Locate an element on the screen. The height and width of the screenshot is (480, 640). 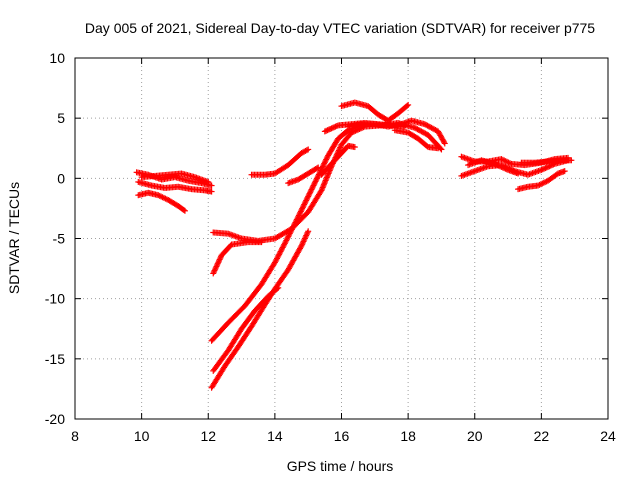
y-tick-label: 5 is located at coordinates (61, 118).